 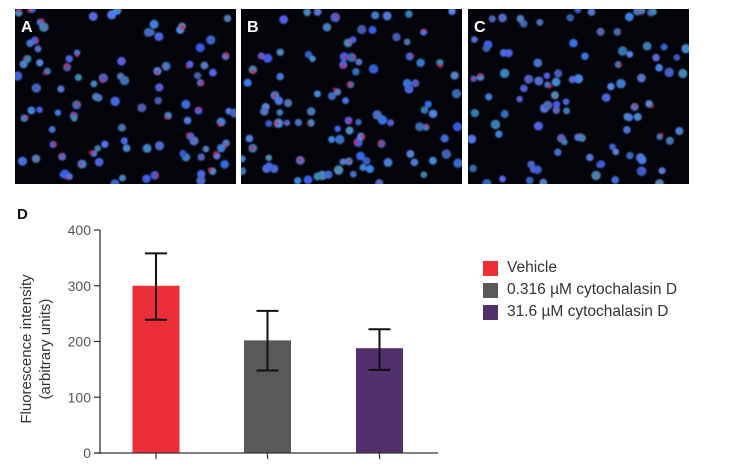 What do you see at coordinates (592, 289) in the screenshot?
I see `legend-label-low-dose: 0.316 µM cytochalasin D` at bounding box center [592, 289].